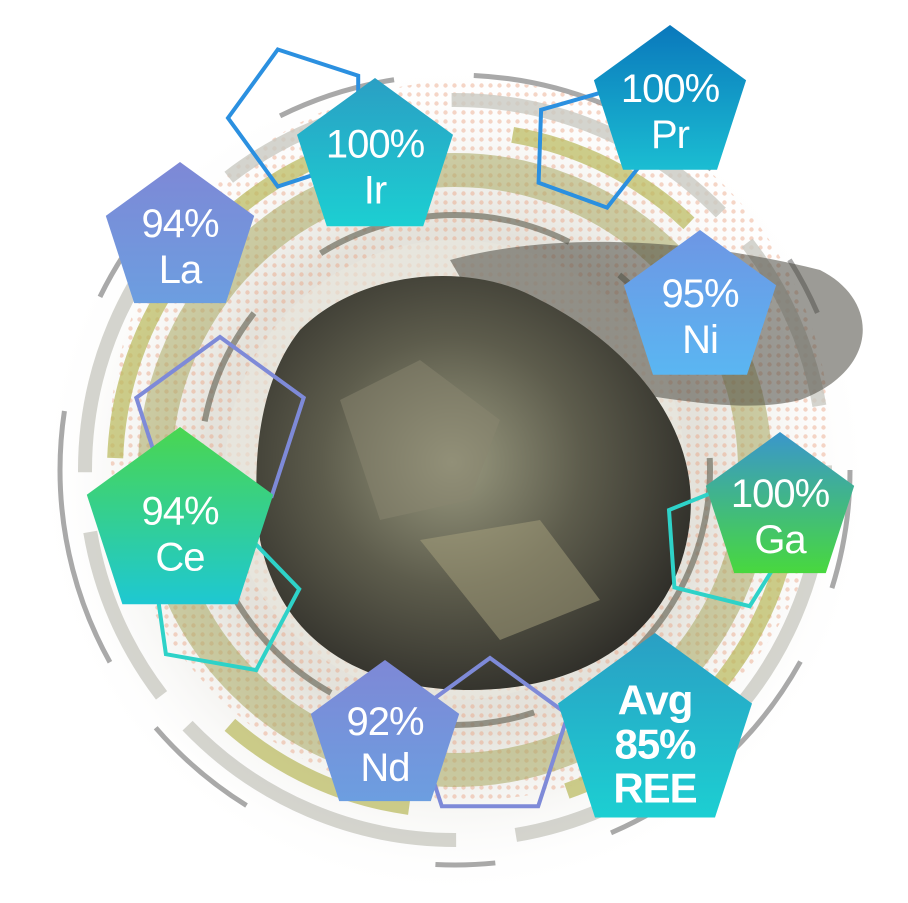 This screenshot has width=908, height=903. I want to click on node-label: La, so click(181, 270).